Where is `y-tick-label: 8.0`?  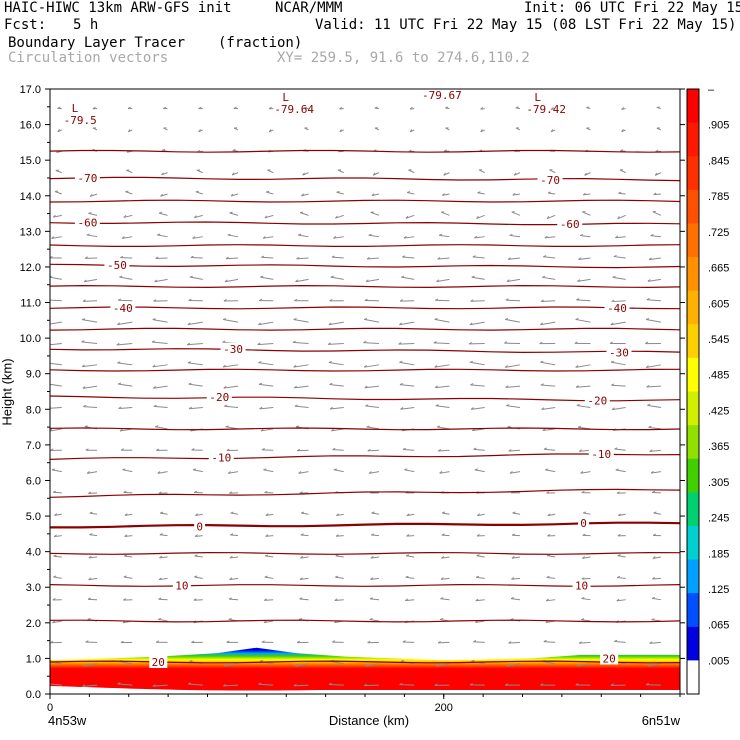 y-tick-label: 8.0 is located at coordinates (33, 410).